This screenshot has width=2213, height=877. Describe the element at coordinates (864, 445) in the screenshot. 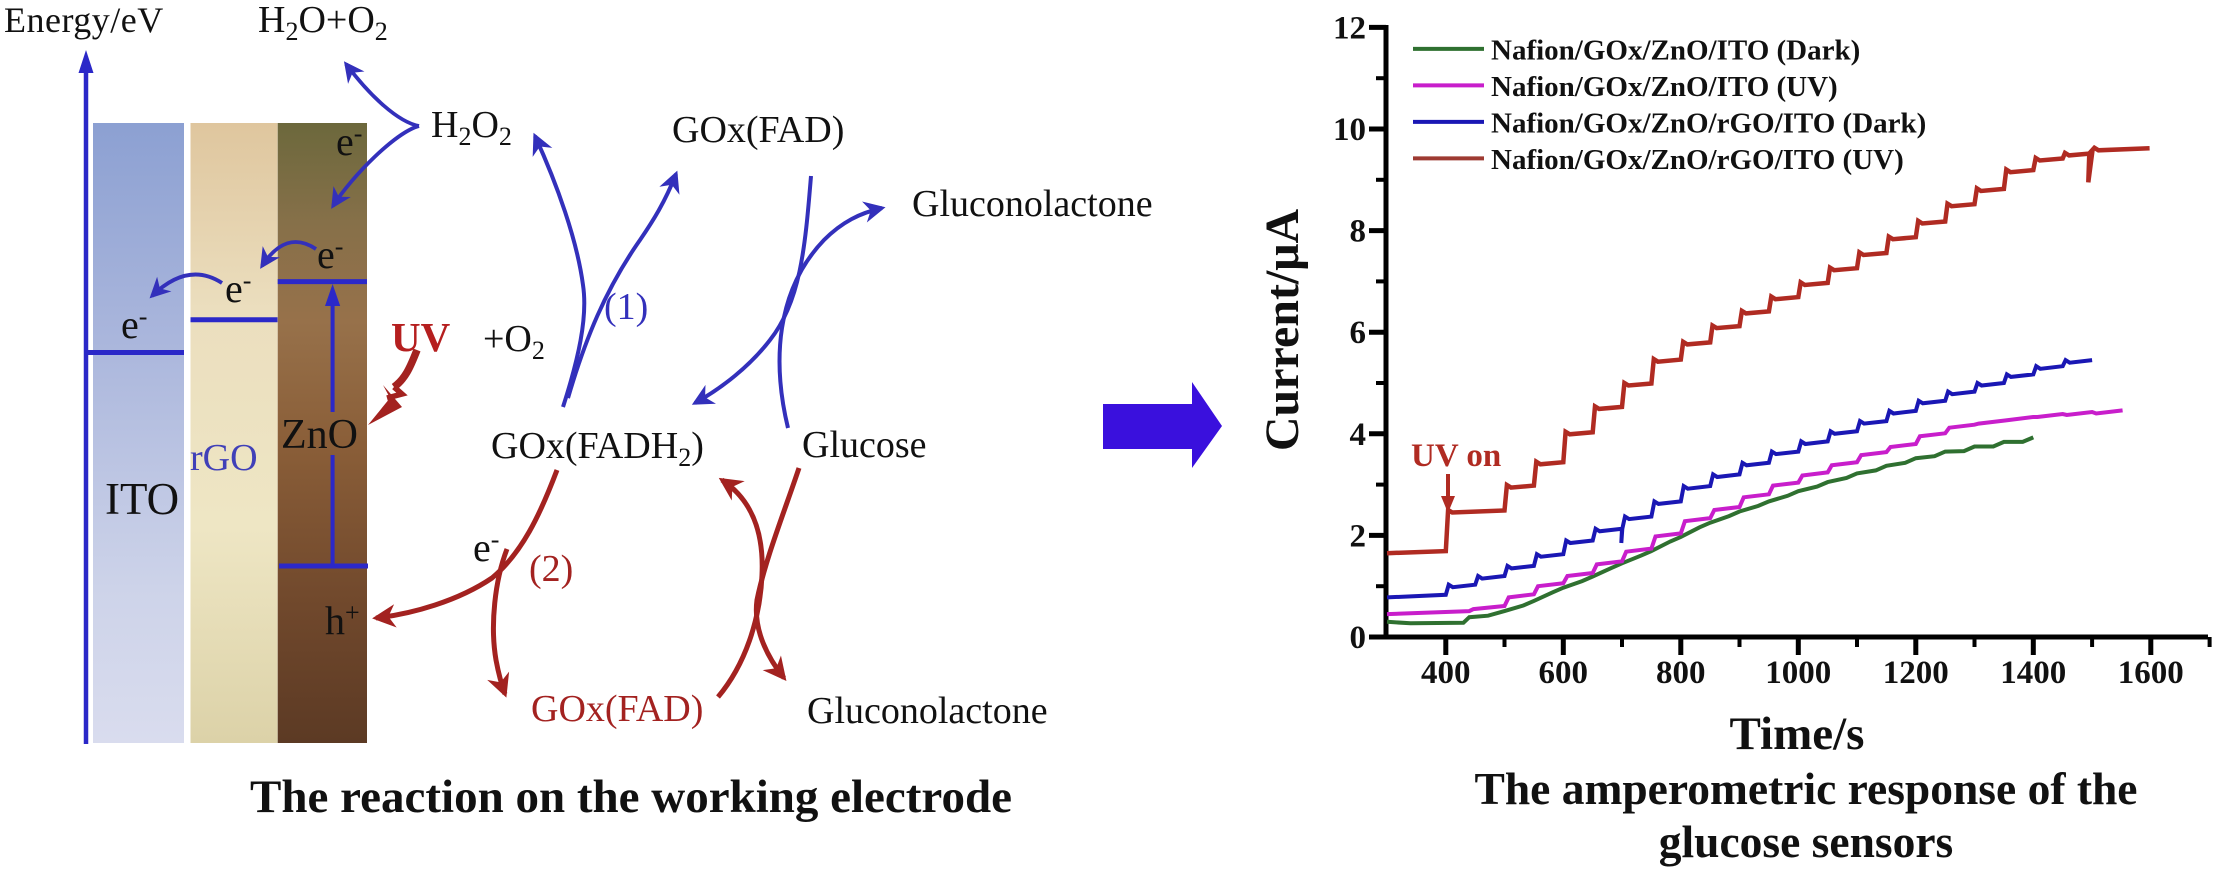

I see `svg-text: Glucose` at that location.